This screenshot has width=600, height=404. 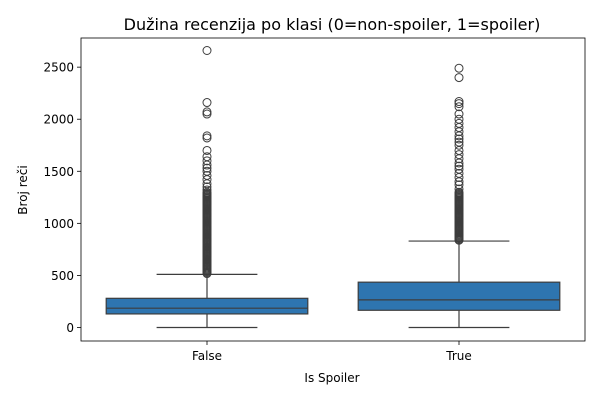 What do you see at coordinates (58, 120) in the screenshot?
I see `y-tick-label: 2000` at bounding box center [58, 120].